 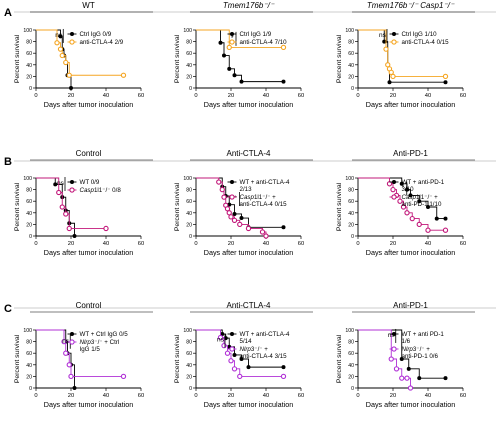 What do you see at coordinates (426, 42) in the screenshot?
I see `legend-entry-1: anti-CTLA-4 0/15` at bounding box center [426, 42].